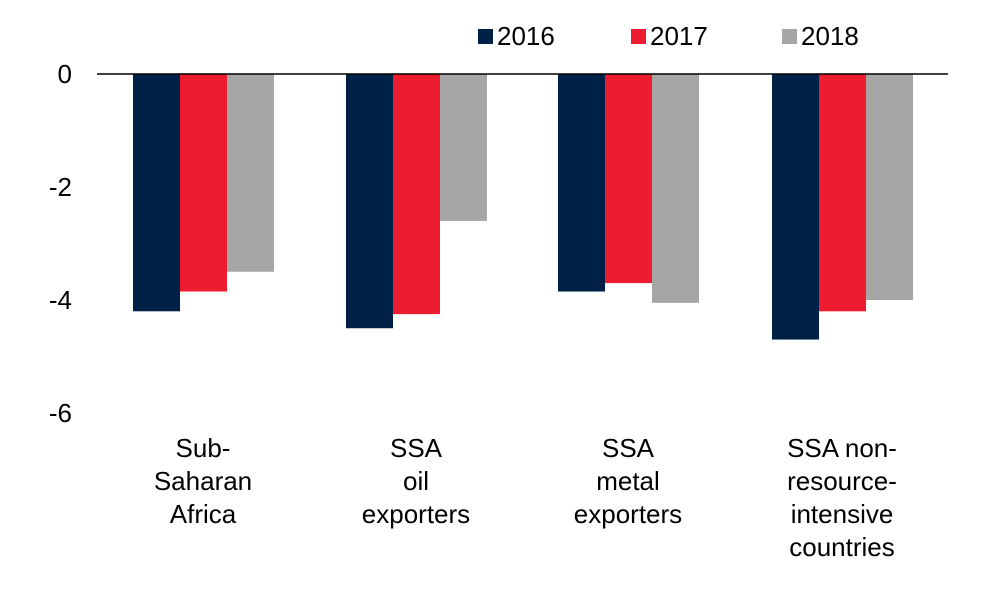  I want to click on category-label: SSA non-resource-intensive countries, so click(842, 497).